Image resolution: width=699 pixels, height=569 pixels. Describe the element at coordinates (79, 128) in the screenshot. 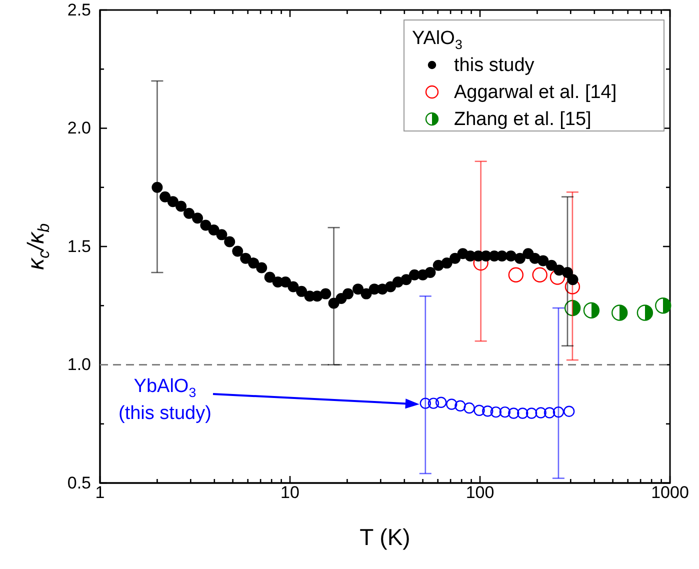

I see `y-tick-label: 2.0` at that location.